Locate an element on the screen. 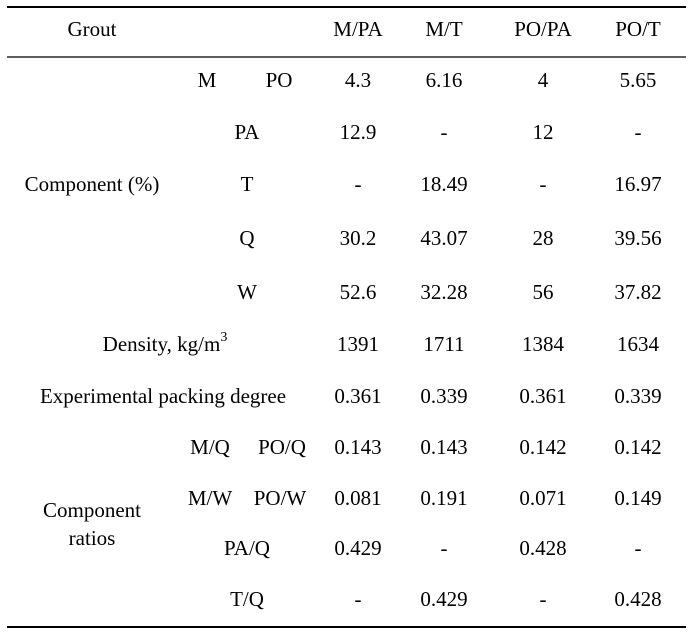 Image resolution: width=691 pixels, height=634 pixels. header-cell: Grout is located at coordinates (92, 29).